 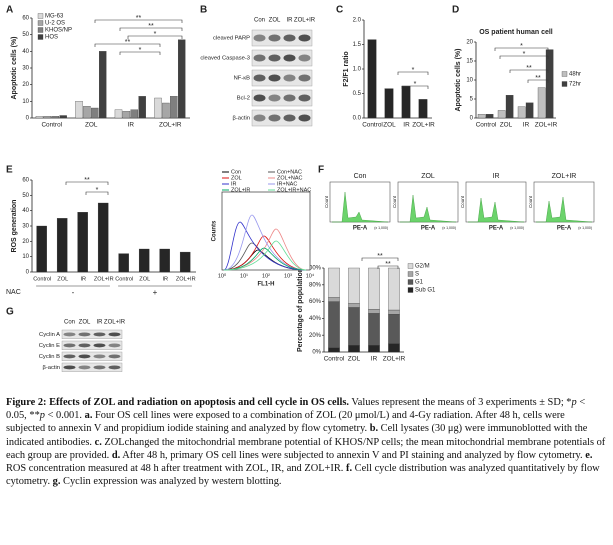 I want to click on caption-text: < 0.001., so click(x=64, y=416).